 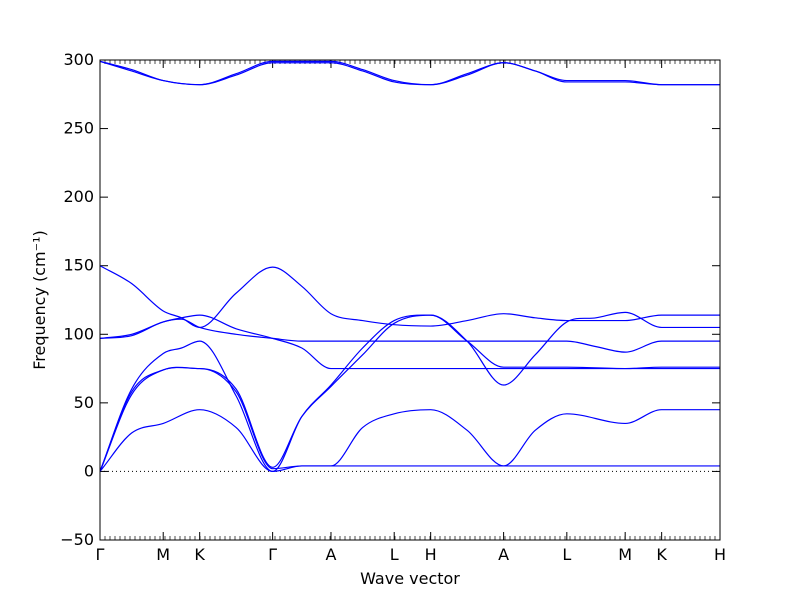 I want to click on x-axis-label: Wave vector, so click(x=410, y=578).